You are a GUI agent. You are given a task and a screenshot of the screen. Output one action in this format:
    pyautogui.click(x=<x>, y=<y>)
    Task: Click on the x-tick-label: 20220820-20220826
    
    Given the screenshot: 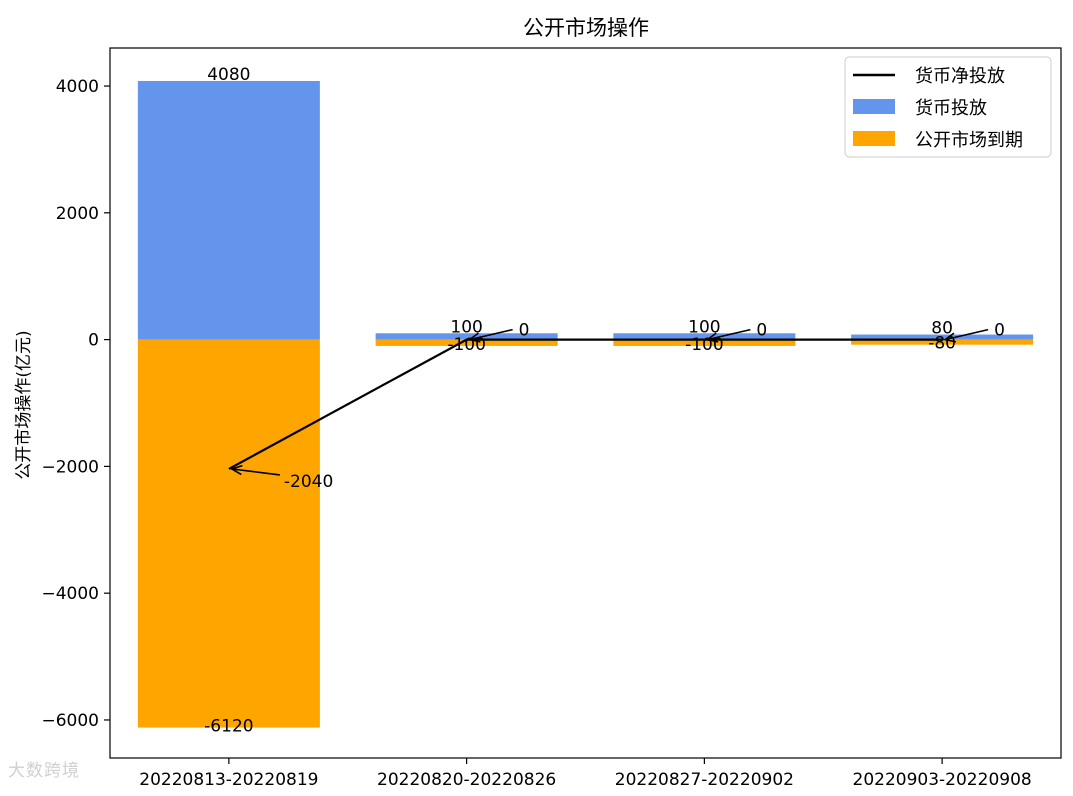 What is the action you would take?
    pyautogui.click(x=466, y=780)
    